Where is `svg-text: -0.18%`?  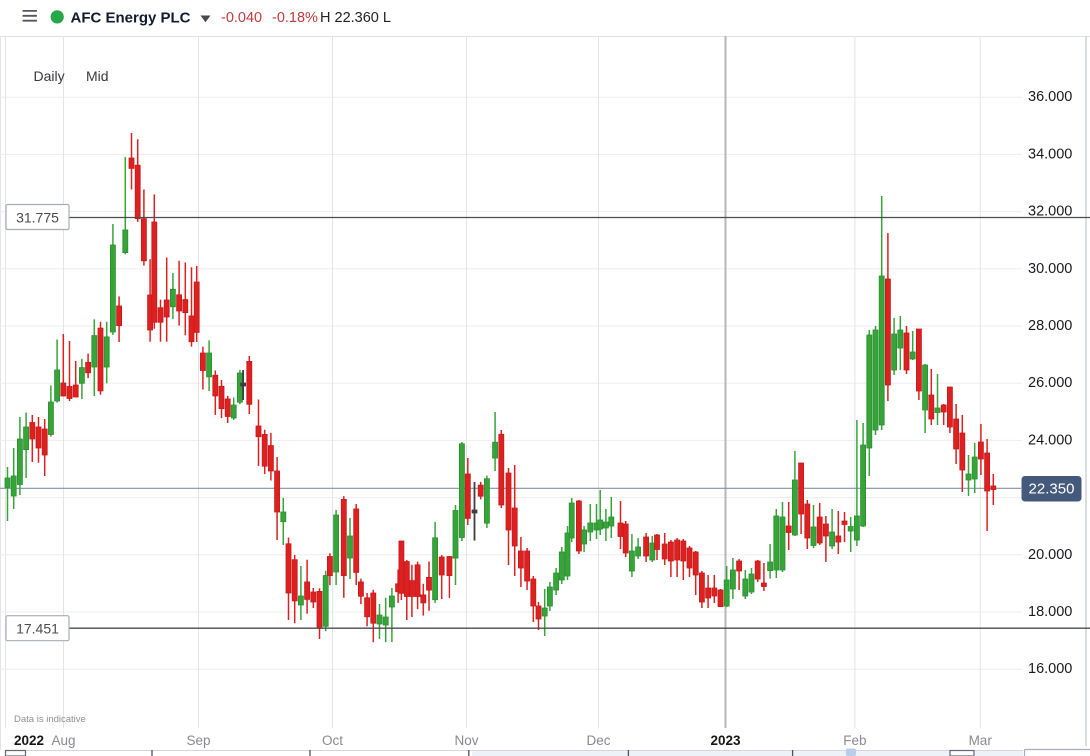
svg-text: -0.18% is located at coordinates (295, 18).